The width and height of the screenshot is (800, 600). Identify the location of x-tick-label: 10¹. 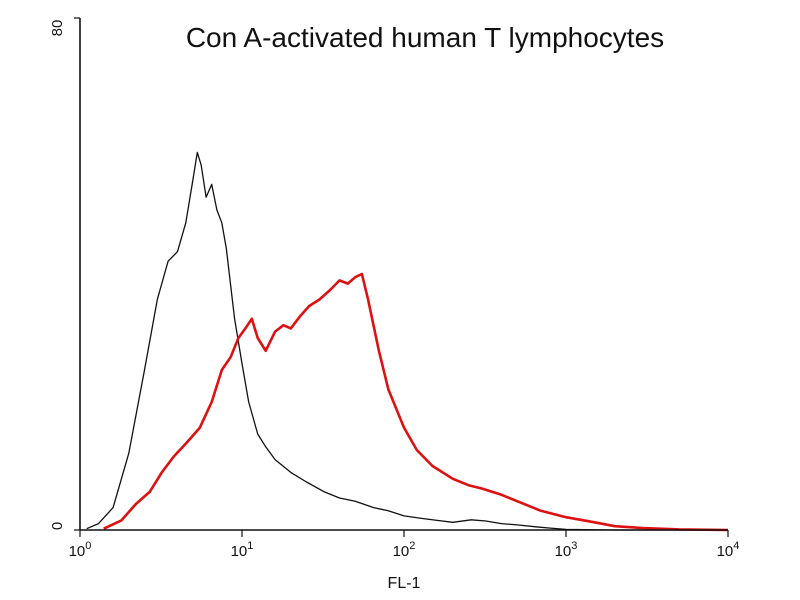
(242, 550).